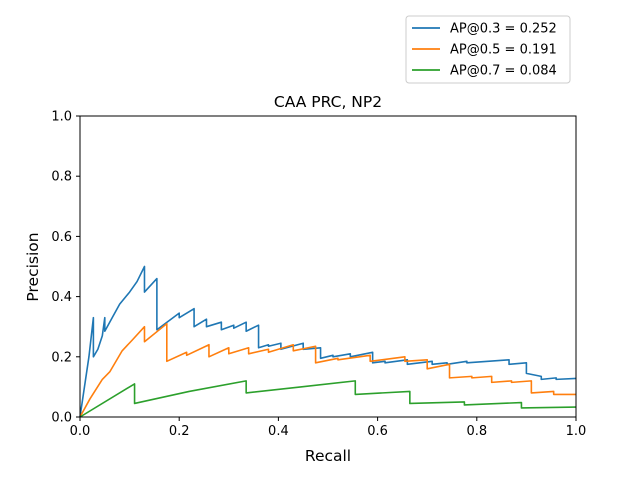  What do you see at coordinates (61, 297) in the screenshot?
I see `y-tick-label: 0.4` at bounding box center [61, 297].